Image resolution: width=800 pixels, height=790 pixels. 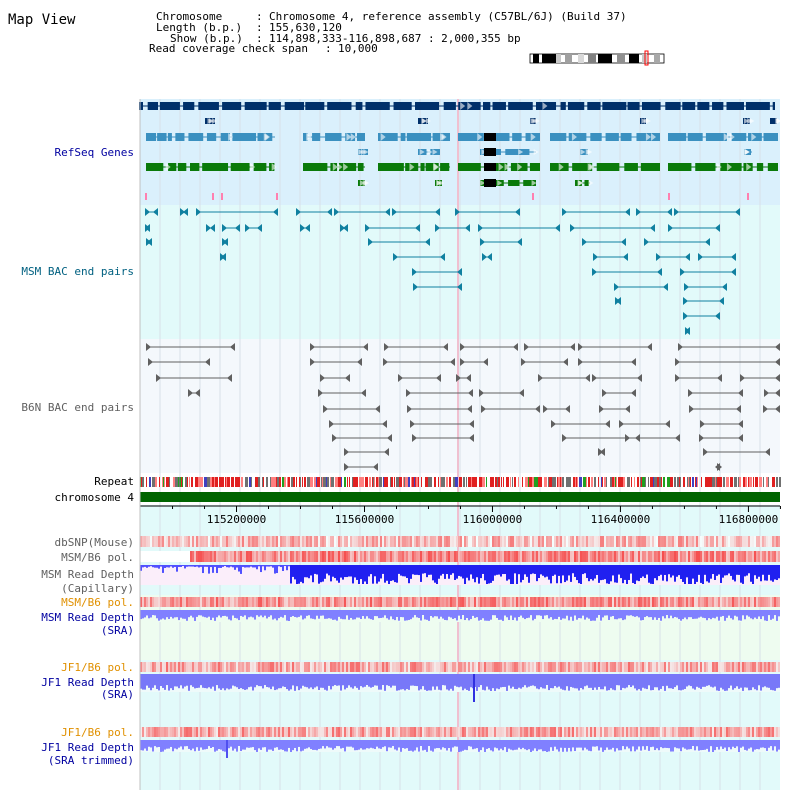 What do you see at coordinates (597, 58) in the screenshot?
I see `chromosome-ideogram-icon` at bounding box center [597, 58].